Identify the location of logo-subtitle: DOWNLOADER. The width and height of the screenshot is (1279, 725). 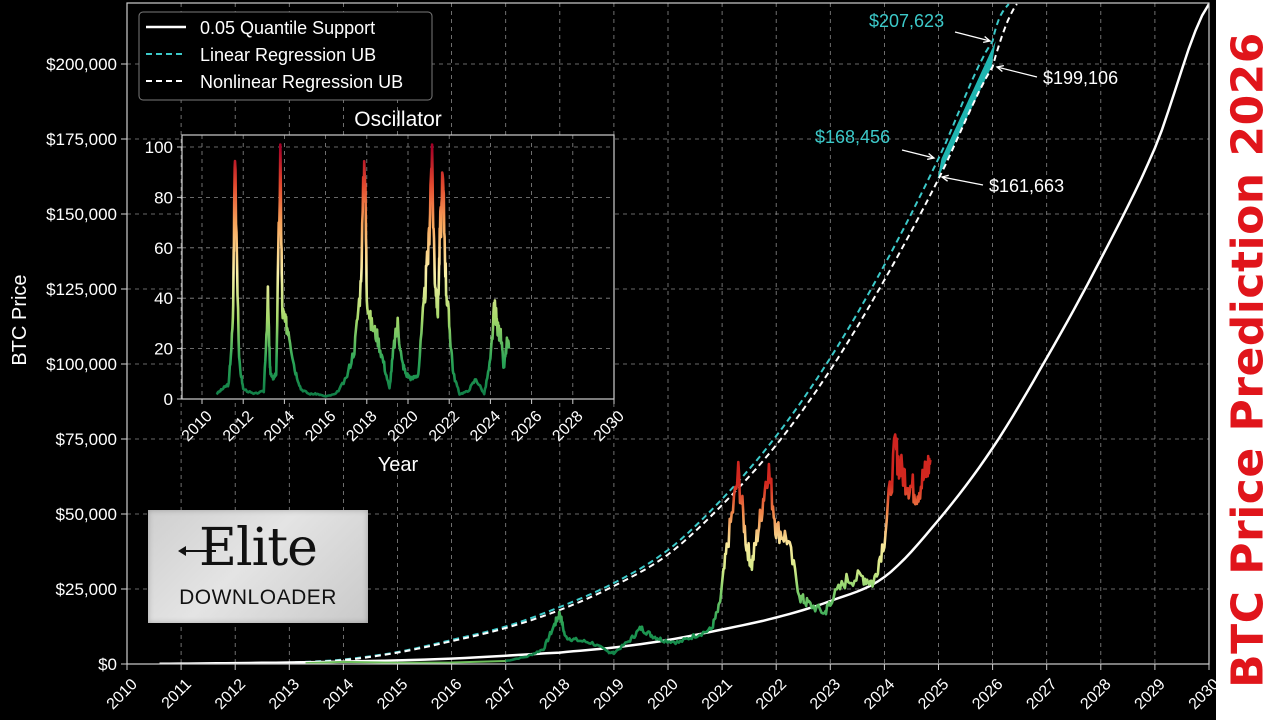
(258, 597).